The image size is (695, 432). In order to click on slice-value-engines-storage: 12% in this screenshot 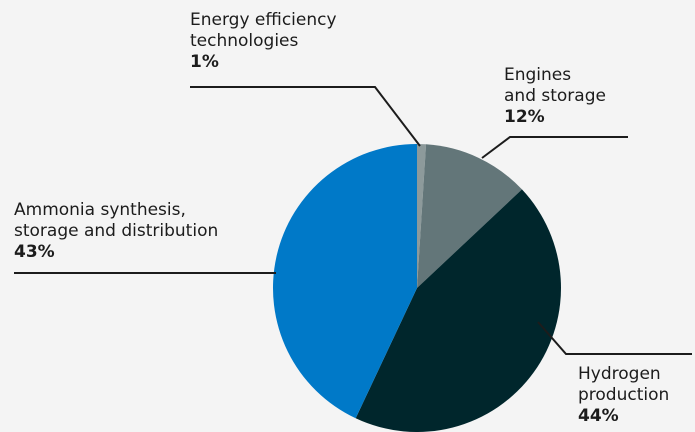, I will do `click(524, 117)`.